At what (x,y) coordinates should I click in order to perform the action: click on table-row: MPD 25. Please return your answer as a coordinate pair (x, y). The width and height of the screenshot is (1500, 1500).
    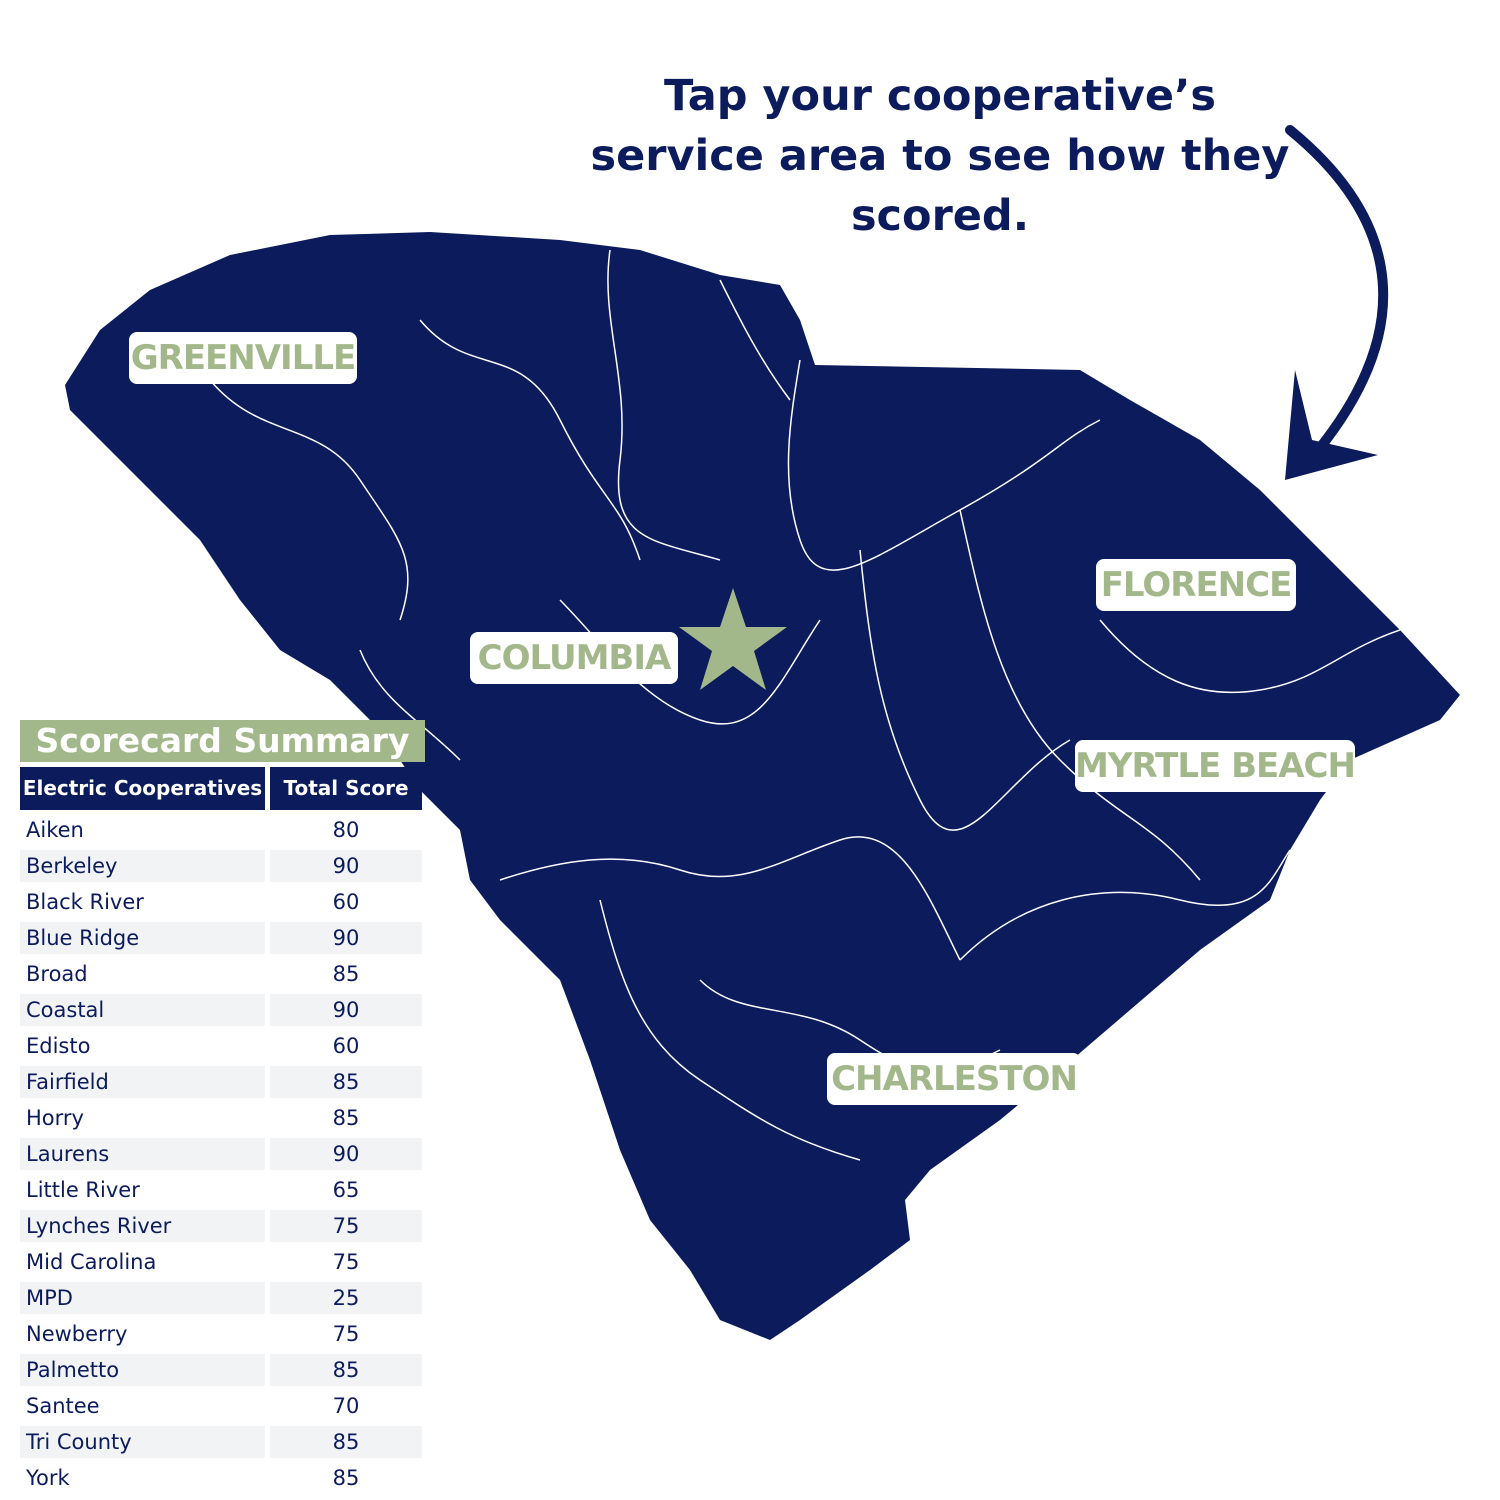
    Looking at the image, I should click on (222, 1298).